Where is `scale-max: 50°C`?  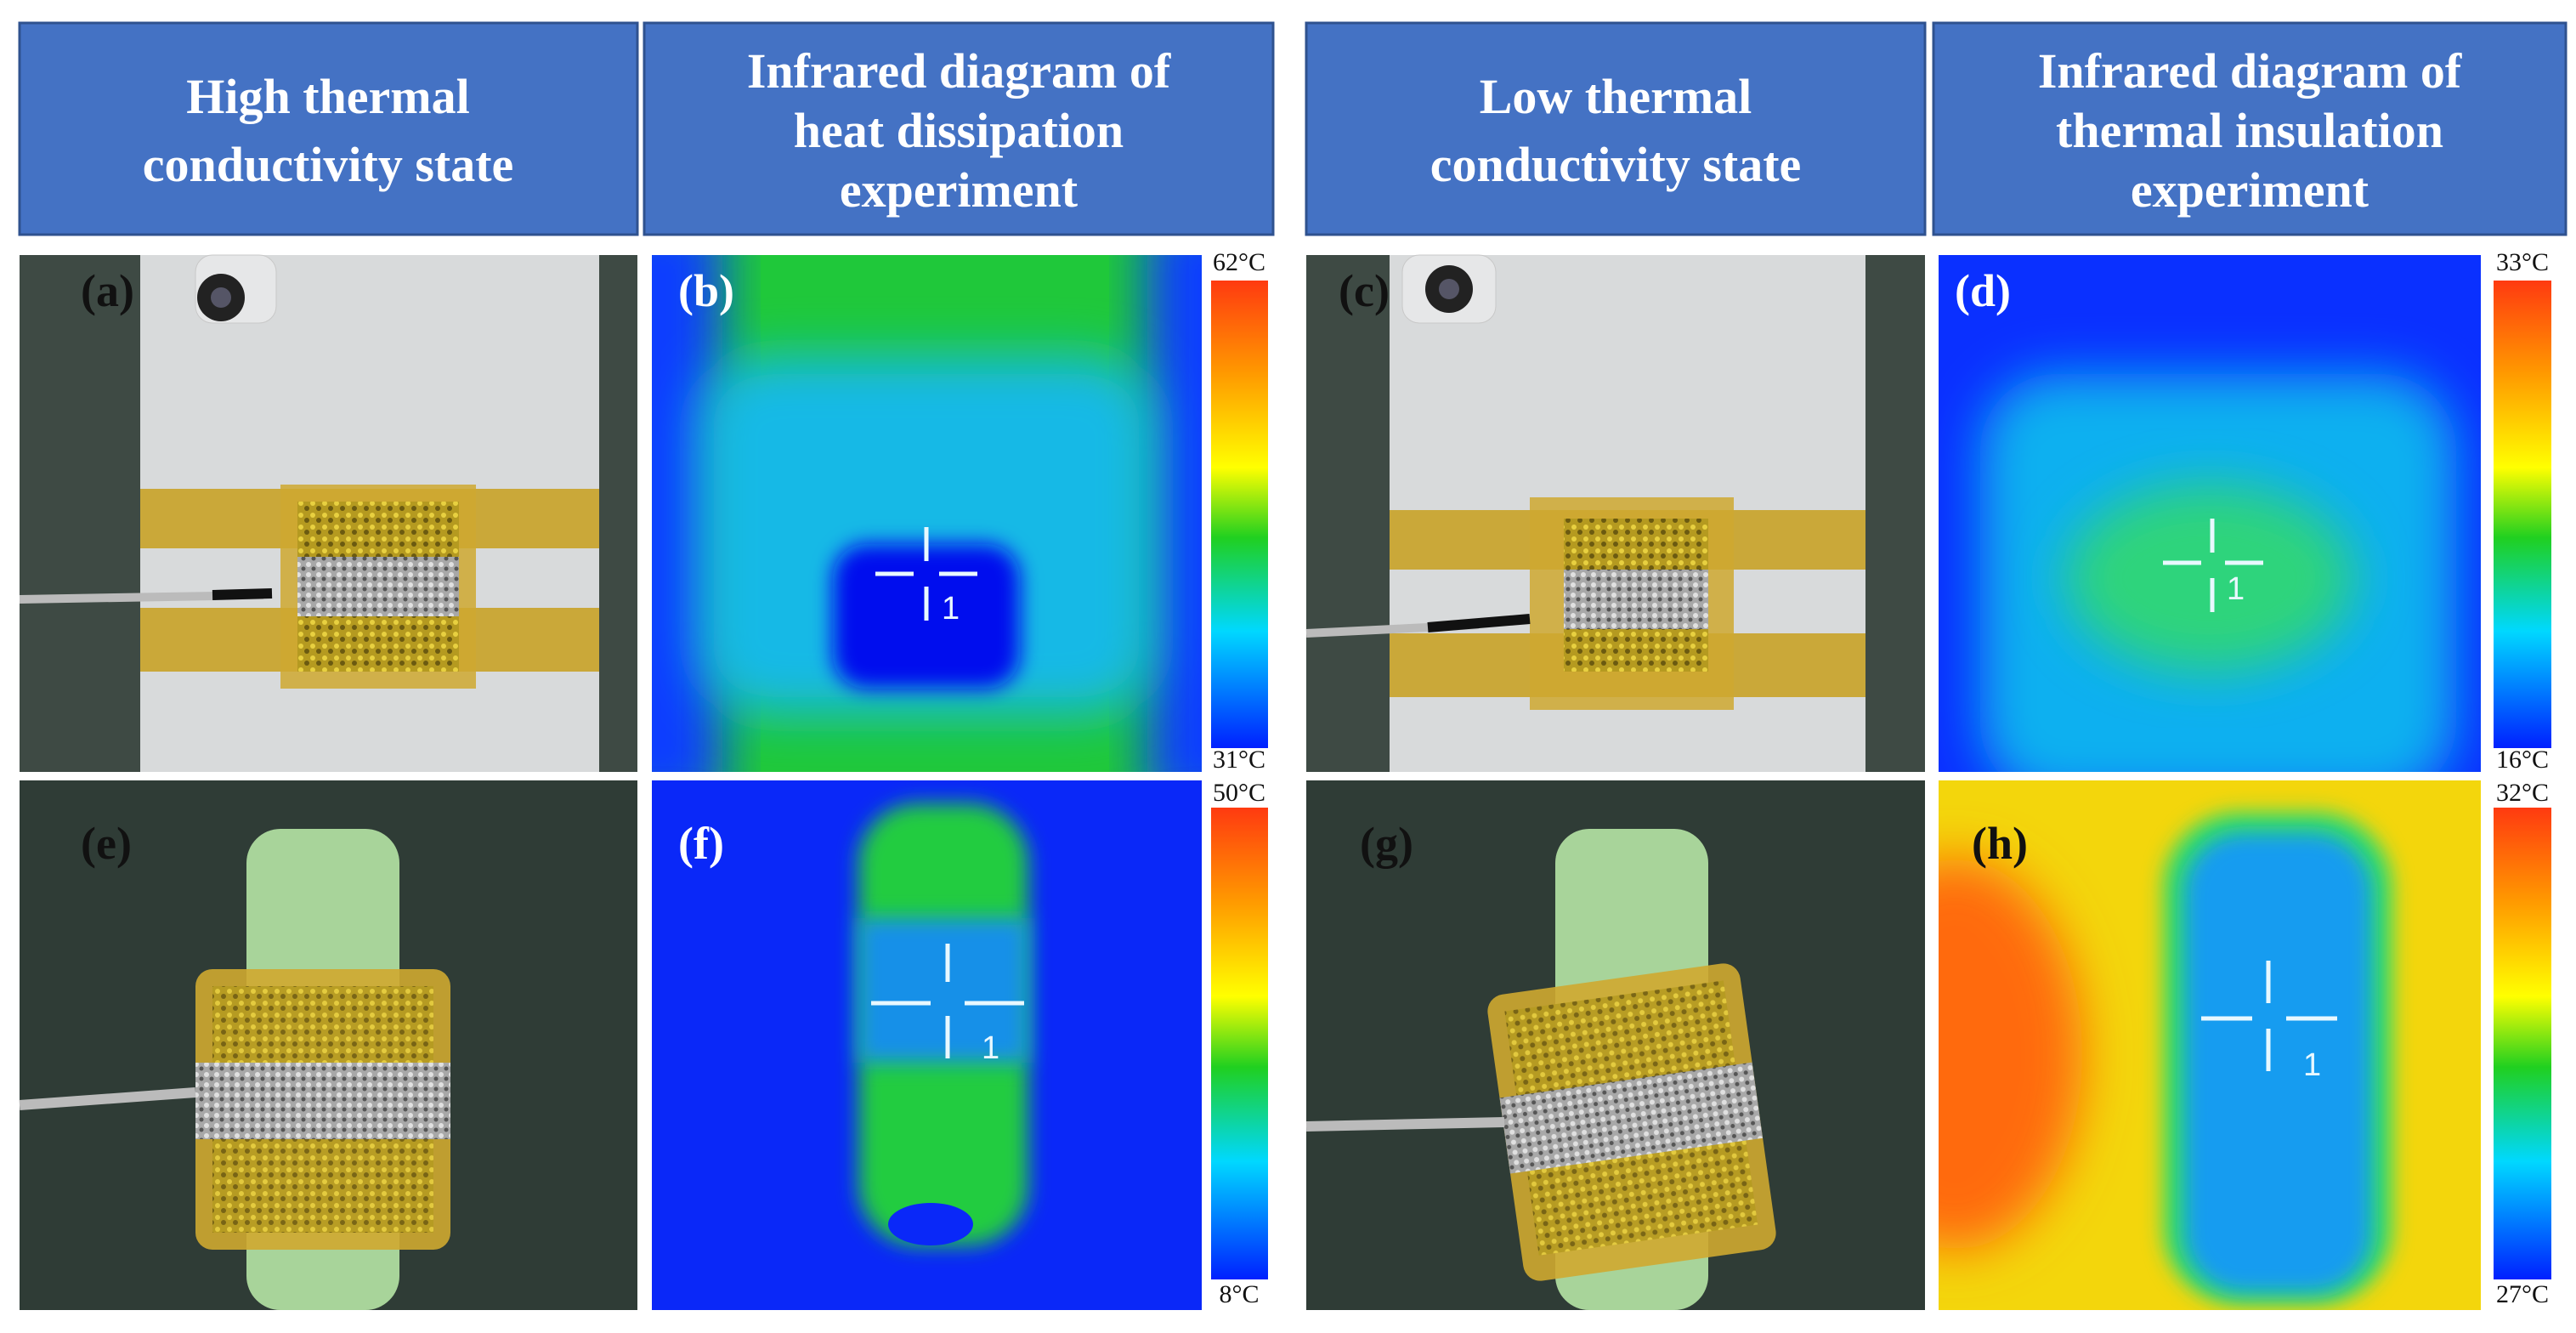 scale-max: 50°C is located at coordinates (1239, 793).